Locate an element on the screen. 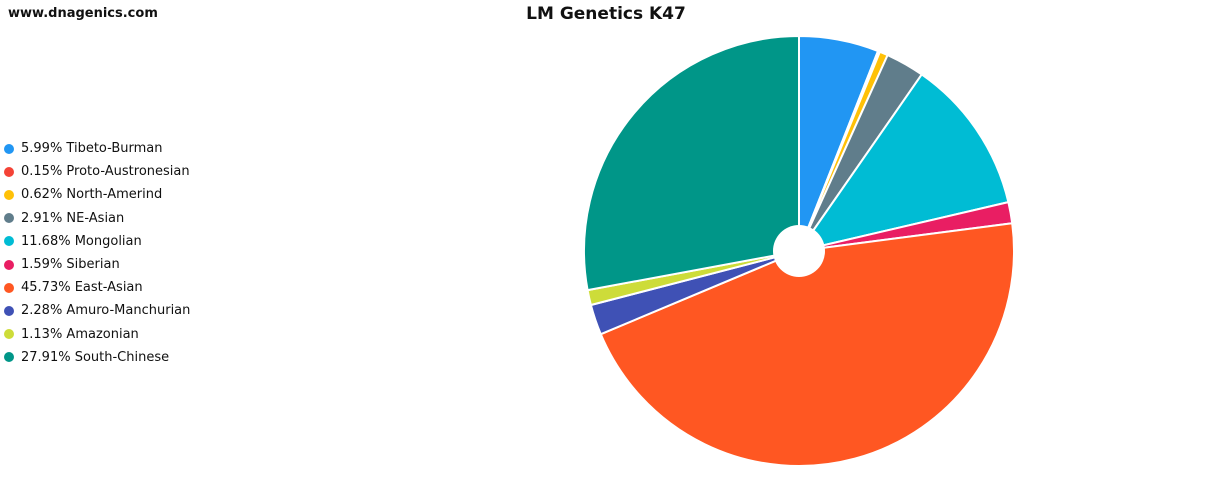  legend-label: 45.73% East-Asian is located at coordinates (82, 288).